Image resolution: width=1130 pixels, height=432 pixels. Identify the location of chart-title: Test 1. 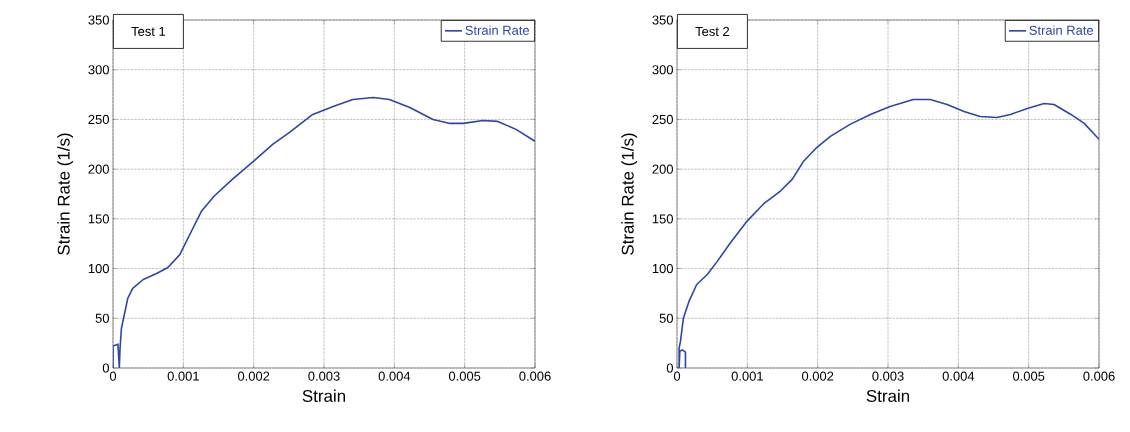
(148, 31).